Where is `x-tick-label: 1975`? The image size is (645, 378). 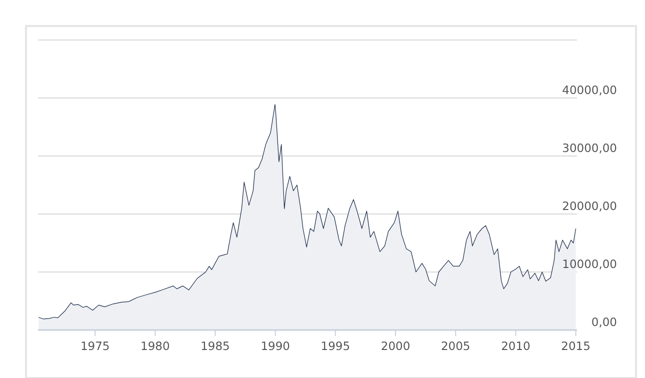 x-tick-label: 1975 is located at coordinates (95, 346).